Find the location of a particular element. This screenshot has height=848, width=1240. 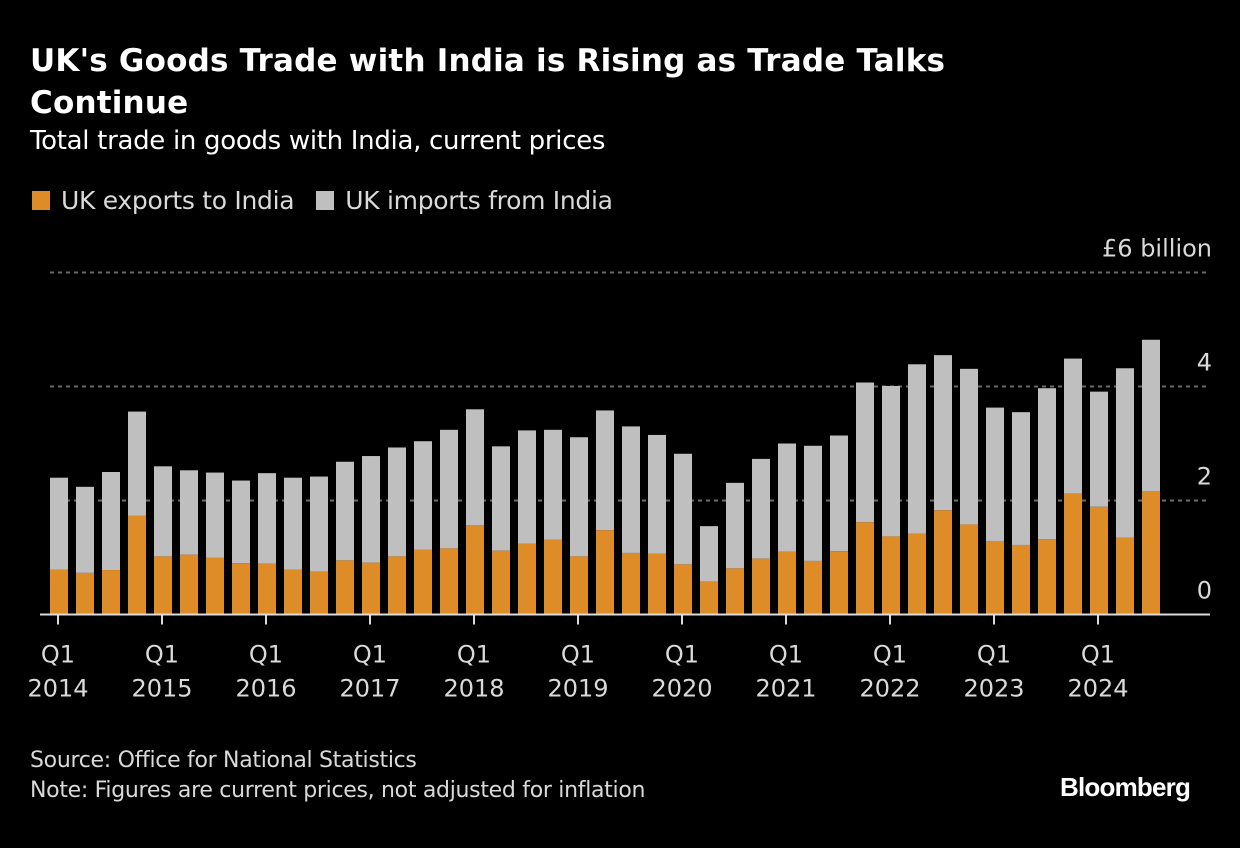

x-tick-label-quarter-2015: Q1 is located at coordinates (162, 655).